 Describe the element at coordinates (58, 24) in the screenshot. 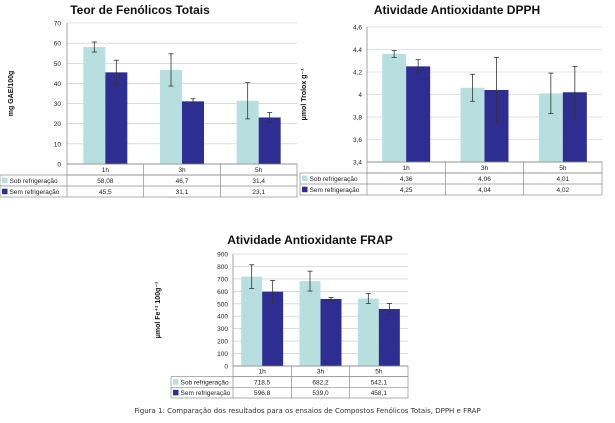

I see `y-tick-label: 70` at that location.